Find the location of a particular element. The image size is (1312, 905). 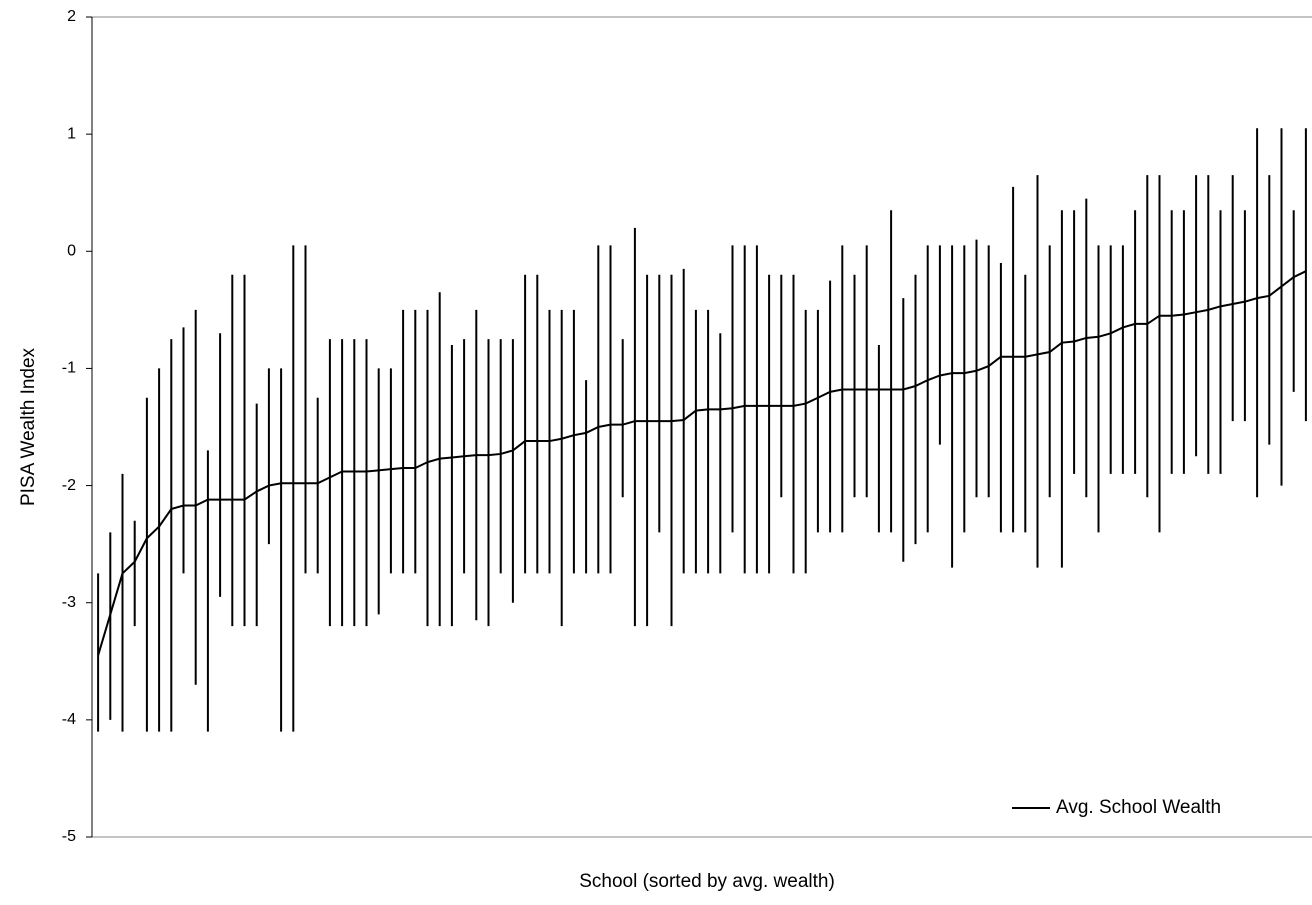

legend-label: Avg. School Wealth is located at coordinates (1138, 807).